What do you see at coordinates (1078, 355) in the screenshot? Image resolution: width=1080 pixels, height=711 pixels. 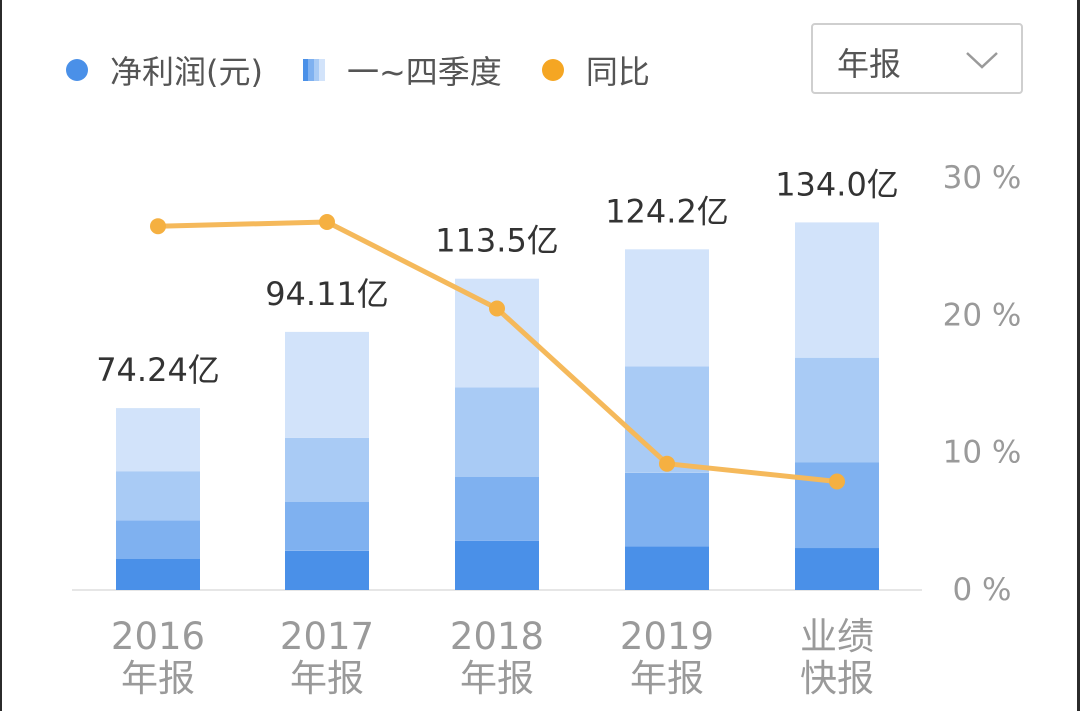 I see `right-edge-border` at bounding box center [1078, 355].